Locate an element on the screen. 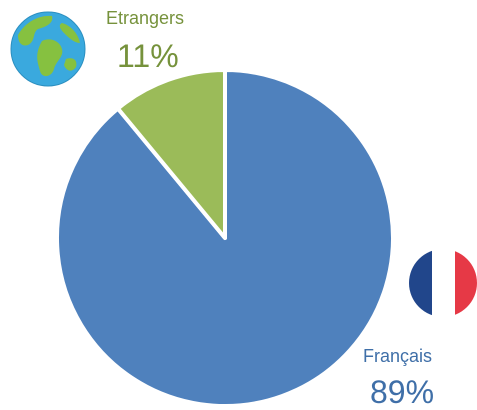 The image size is (477, 410). slice-label-francais: Français is located at coordinates (398, 356).